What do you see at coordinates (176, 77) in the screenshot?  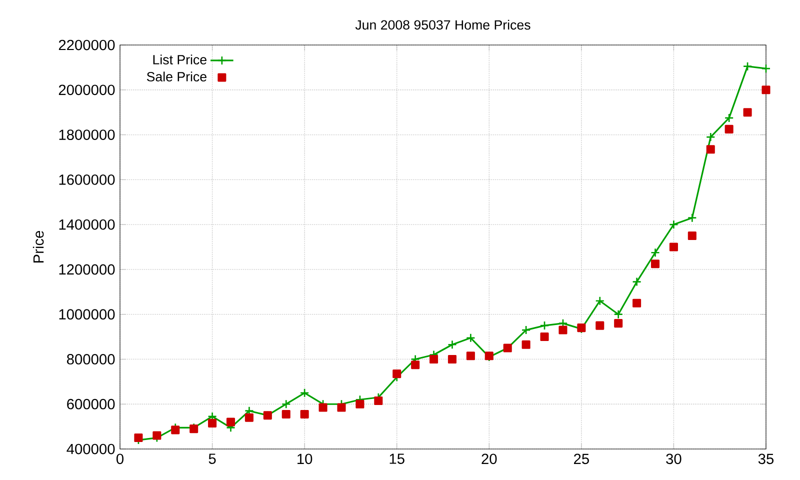 I see `legend-label: Sale Price` at bounding box center [176, 77].